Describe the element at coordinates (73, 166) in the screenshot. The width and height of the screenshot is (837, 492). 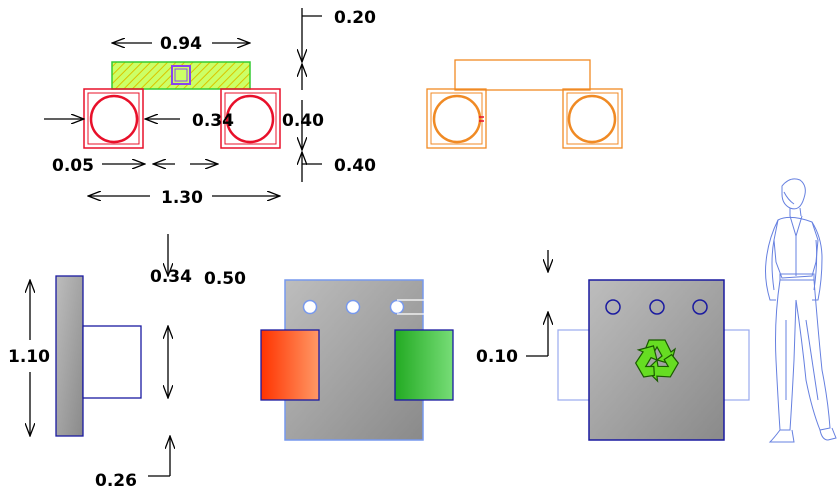
I see `dim-offset-left: 0.05` at that location.